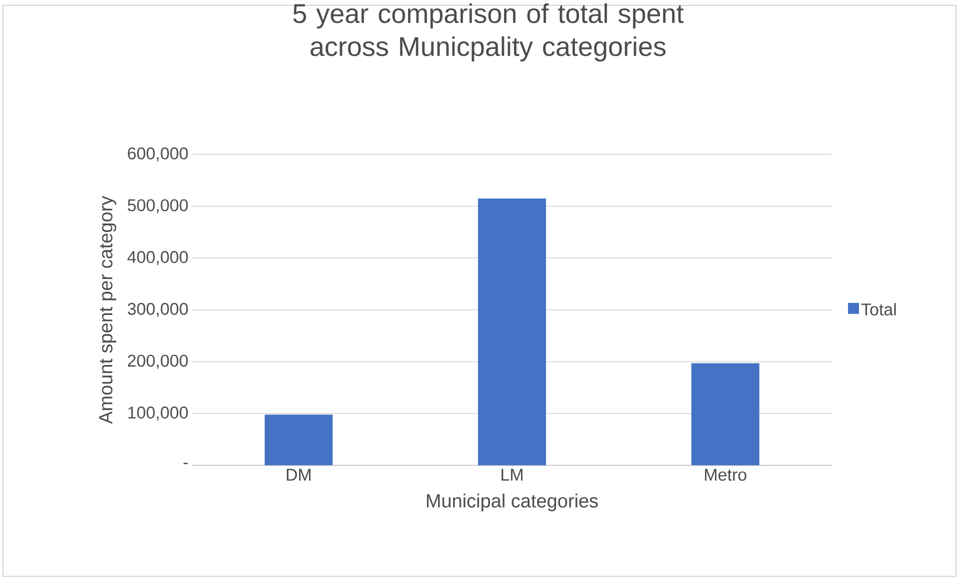 This screenshot has width=959, height=579. Describe the element at coordinates (878, 309) in the screenshot. I see `legend-label: Total` at that location.